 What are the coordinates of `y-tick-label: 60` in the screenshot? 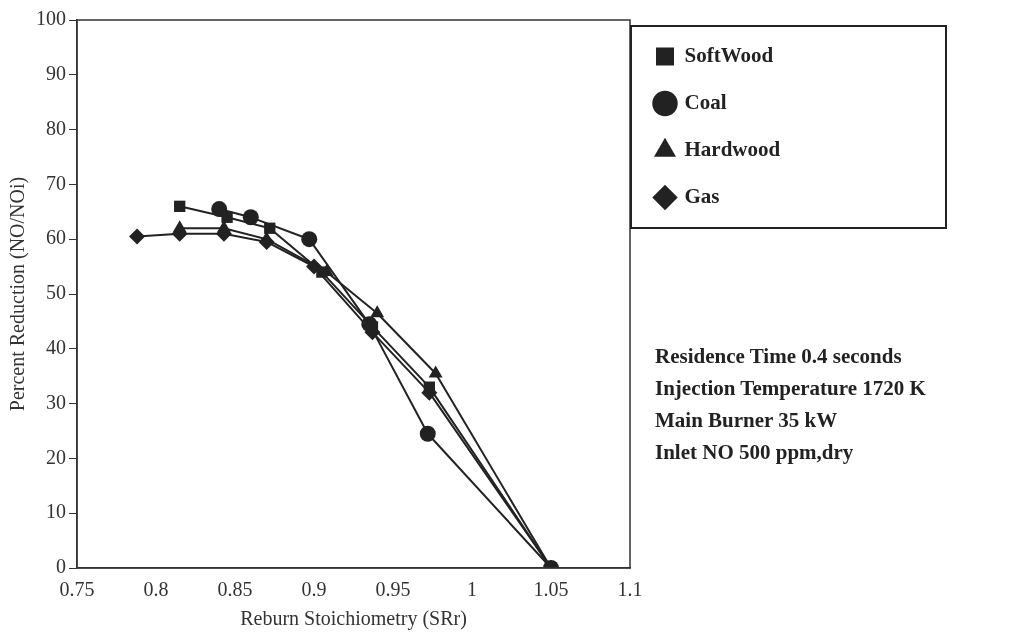 It's located at (56, 237).